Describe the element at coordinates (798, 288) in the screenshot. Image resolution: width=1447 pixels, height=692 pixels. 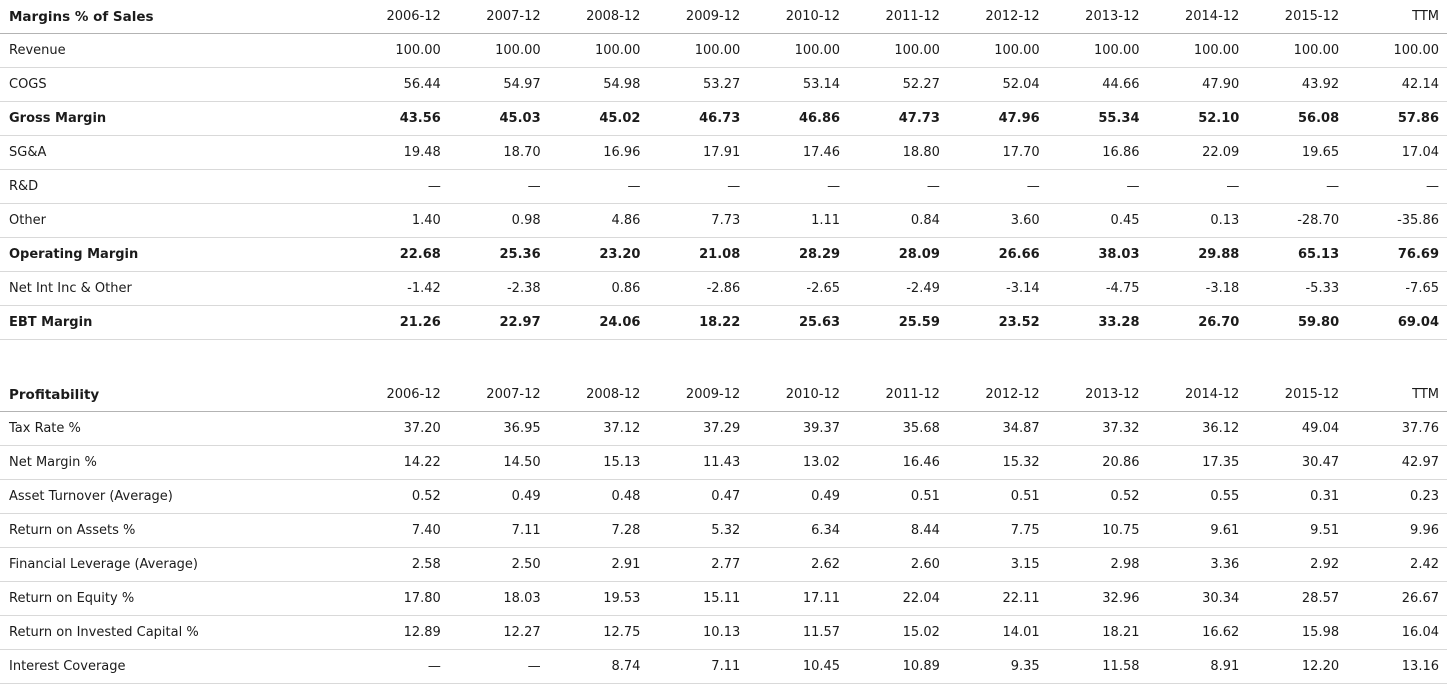
I see `cell-value: -2.65` at that location.